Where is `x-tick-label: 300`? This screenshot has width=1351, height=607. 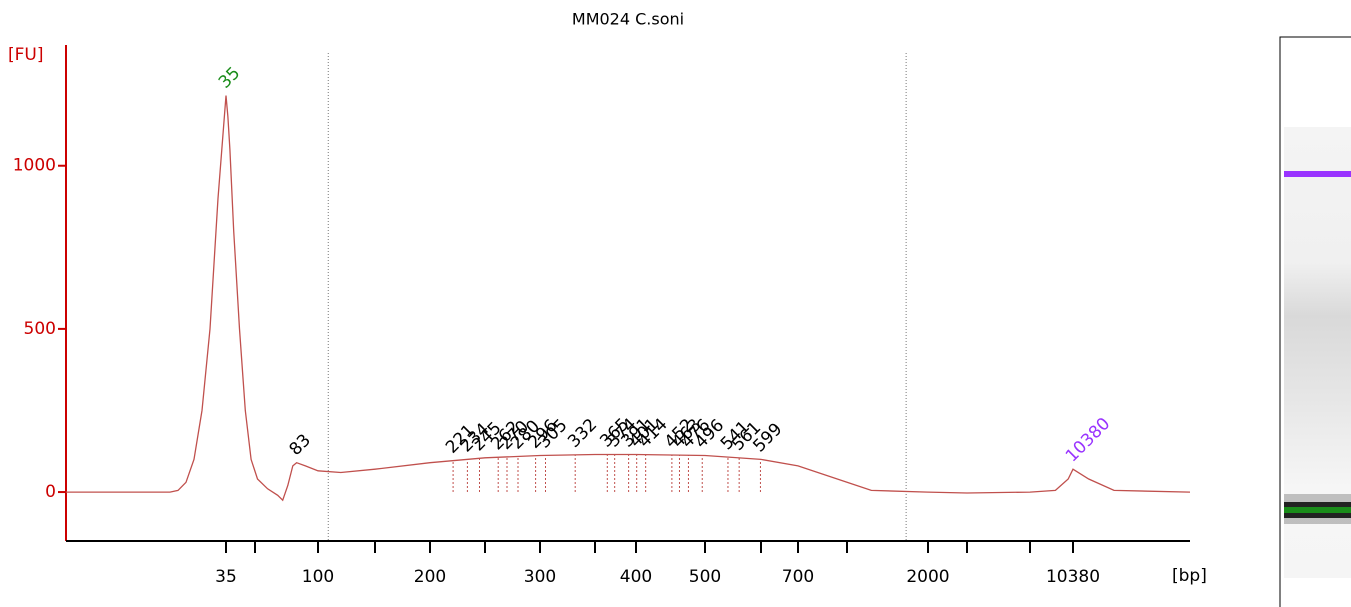
x-tick-label: 300 is located at coordinates (540, 577).